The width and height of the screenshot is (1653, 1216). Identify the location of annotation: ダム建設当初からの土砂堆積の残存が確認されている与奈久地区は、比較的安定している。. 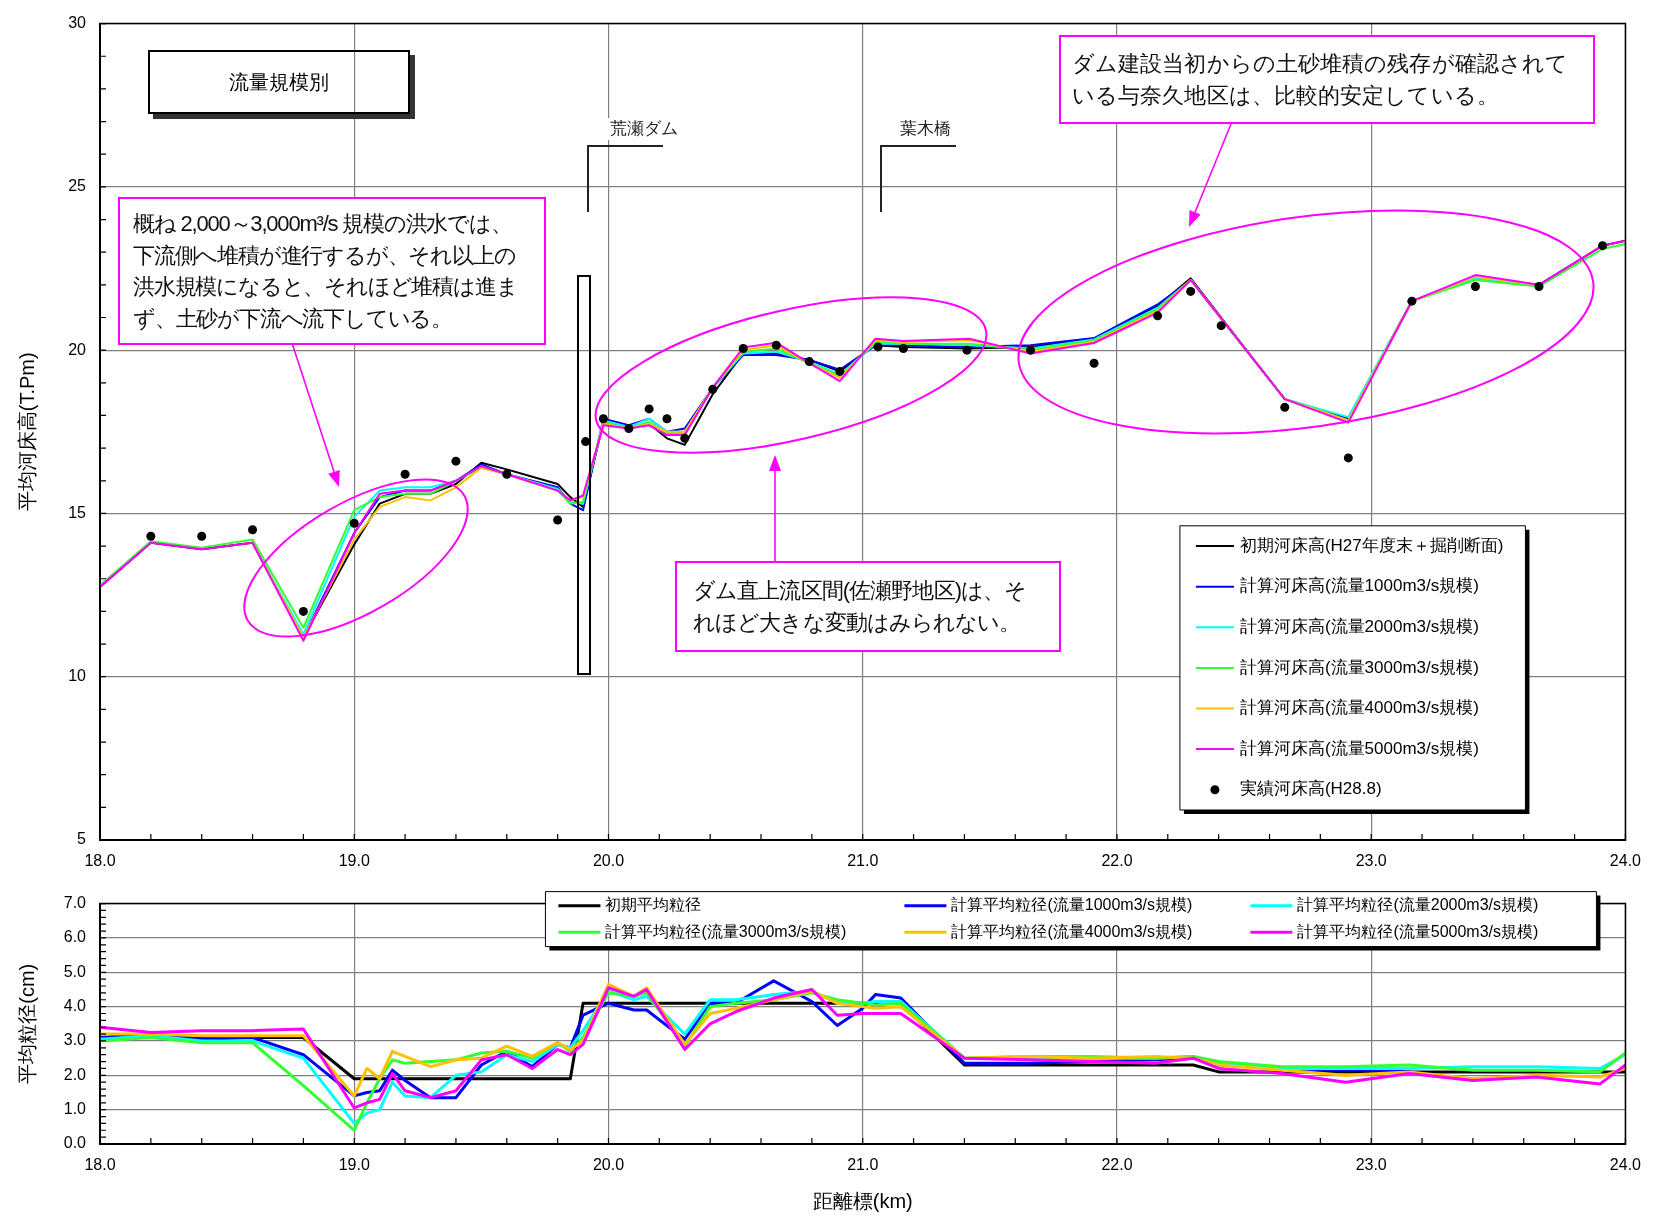
(1327, 80).